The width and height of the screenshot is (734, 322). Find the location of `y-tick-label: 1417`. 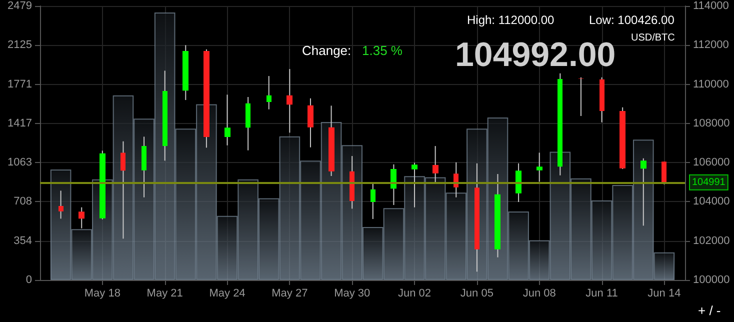

y-tick-label: 1417 is located at coordinates (20, 123).